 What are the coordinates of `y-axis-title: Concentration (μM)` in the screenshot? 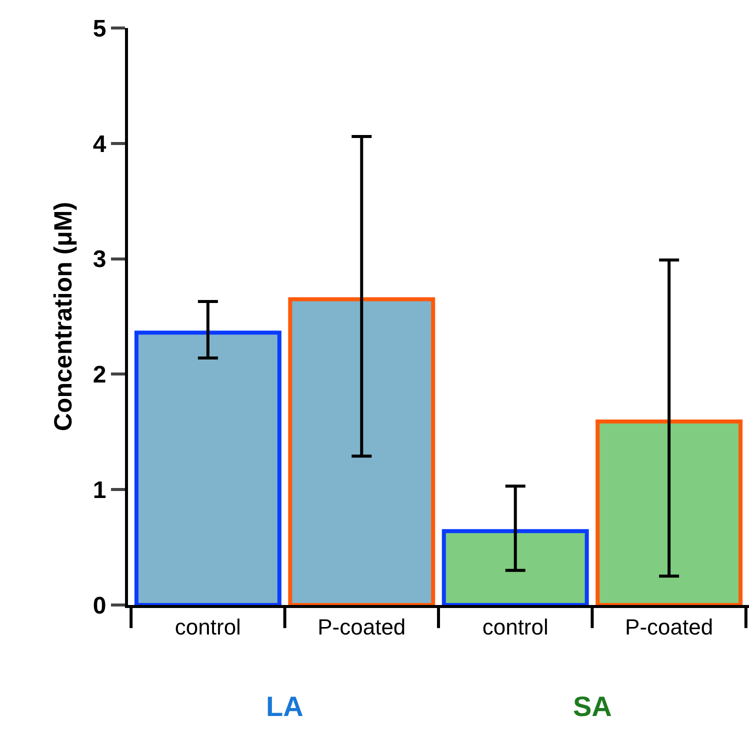 It's located at (64, 317).